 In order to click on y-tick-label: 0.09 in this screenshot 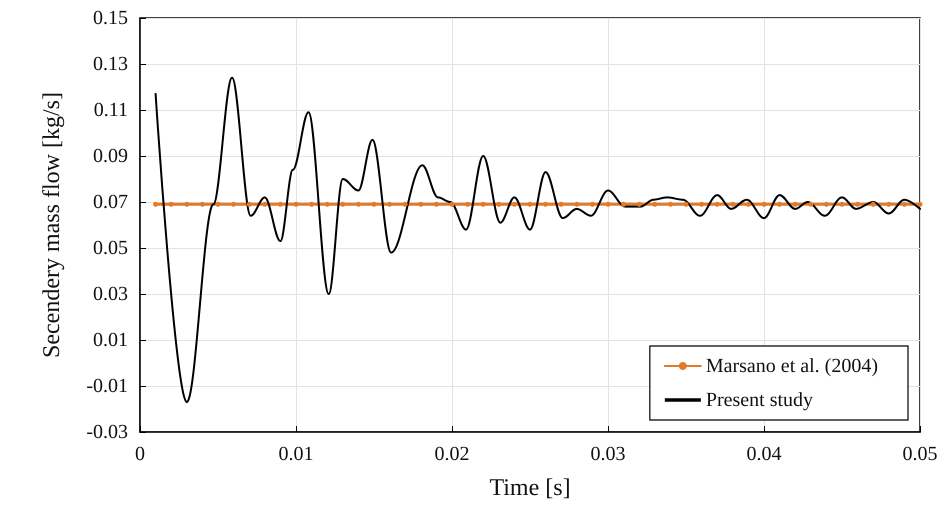, I will do `click(110, 156)`.